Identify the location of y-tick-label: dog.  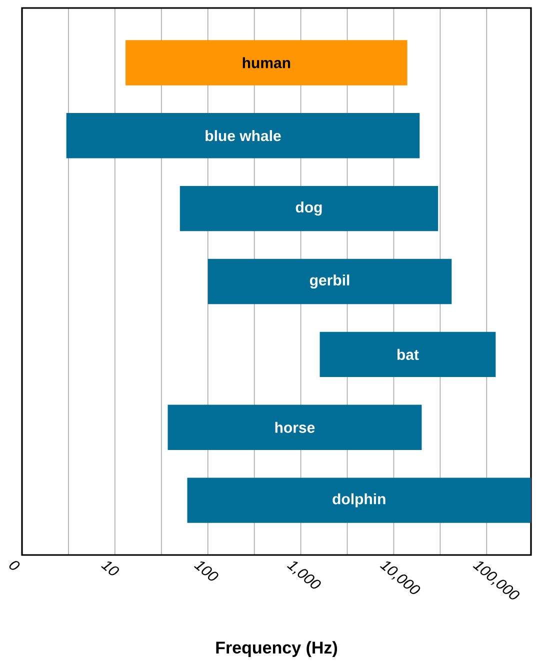
(309, 209).